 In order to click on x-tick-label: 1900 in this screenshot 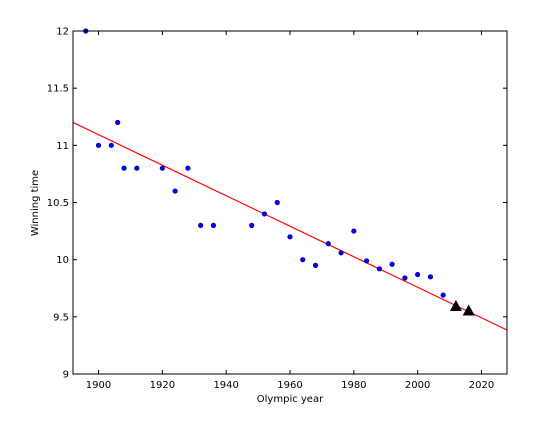, I will do `click(98, 385)`.